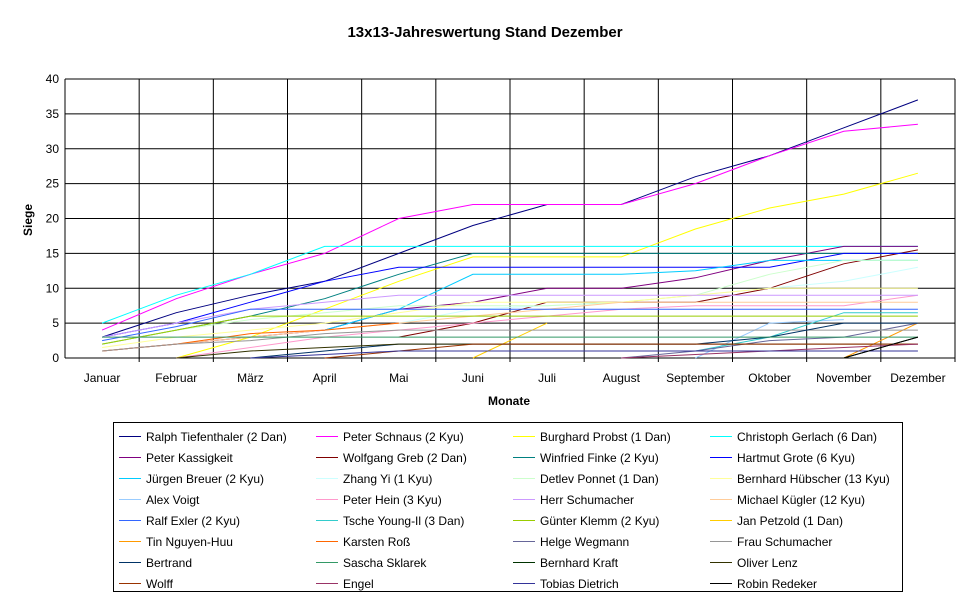 This screenshot has width=970, height=603. Describe the element at coordinates (695, 378) in the screenshot. I see `x-tick-label: September` at that location.